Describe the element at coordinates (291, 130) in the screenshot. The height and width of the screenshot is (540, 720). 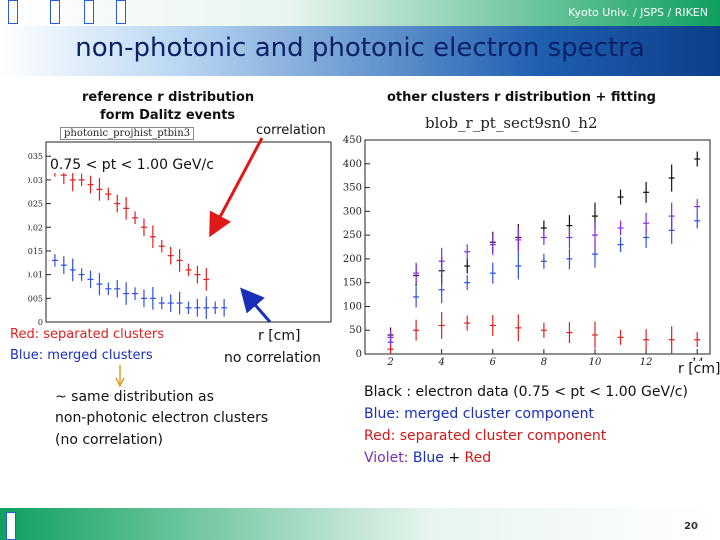
I see `correlation-label: correlation` at that location.